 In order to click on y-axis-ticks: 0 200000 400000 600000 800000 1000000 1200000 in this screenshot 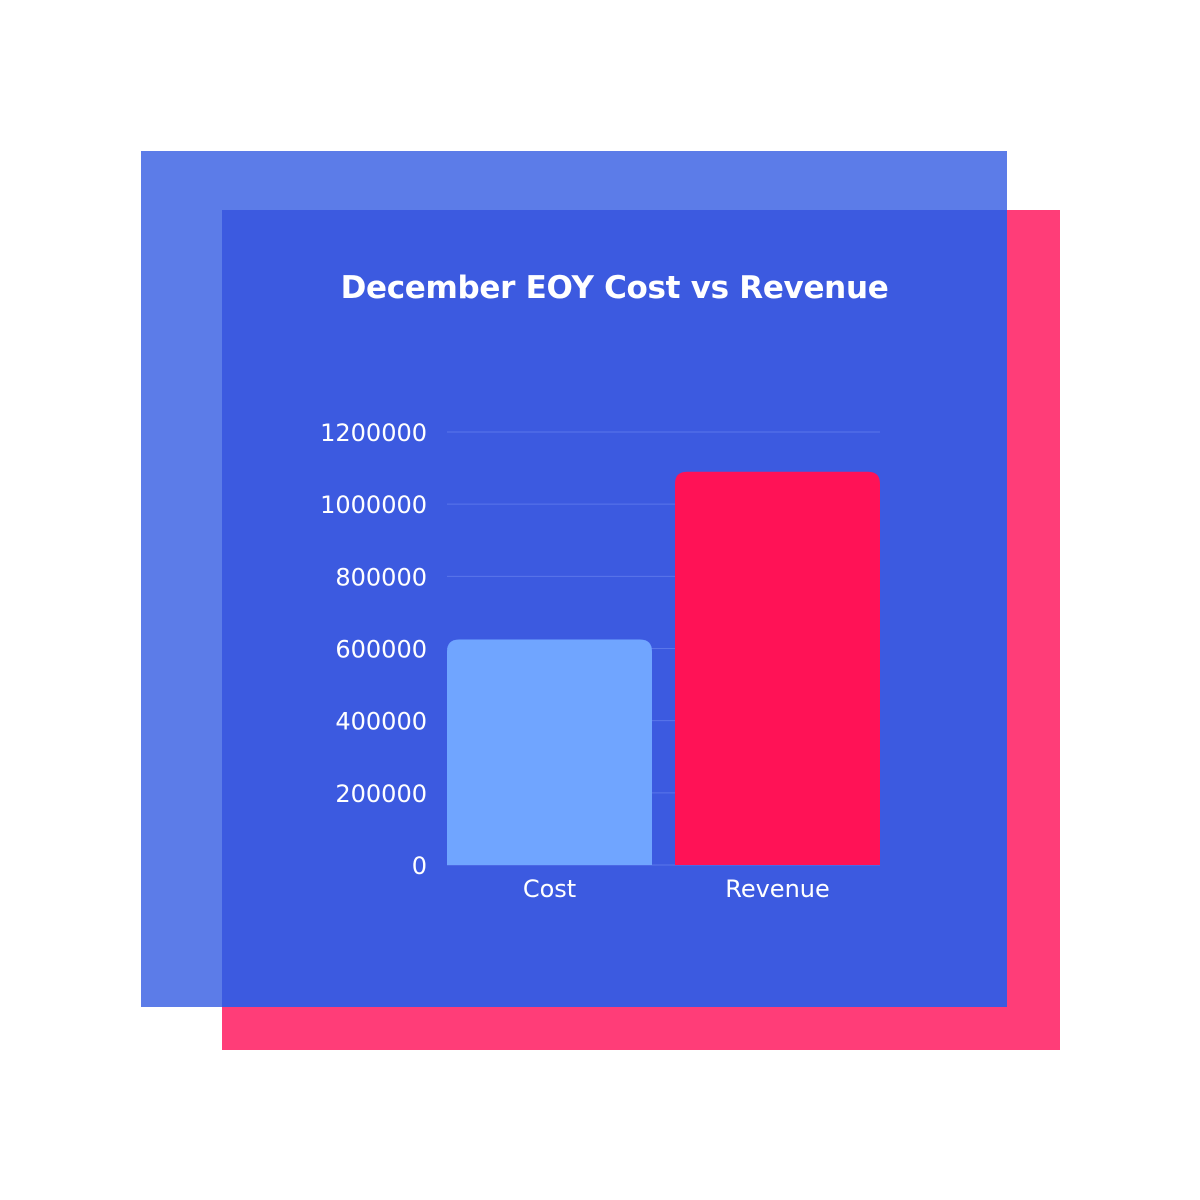, I will do `click(373, 649)`.